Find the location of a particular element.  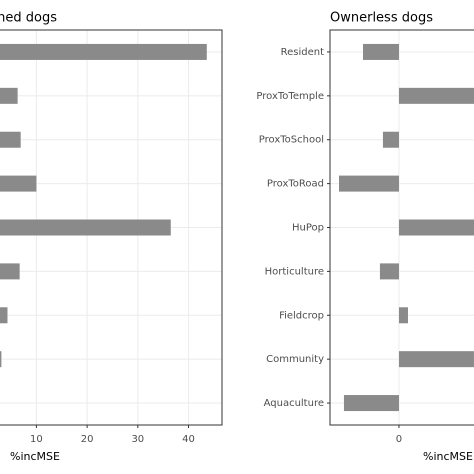

y-tick-label: ProxToTemple is located at coordinates (290, 96).